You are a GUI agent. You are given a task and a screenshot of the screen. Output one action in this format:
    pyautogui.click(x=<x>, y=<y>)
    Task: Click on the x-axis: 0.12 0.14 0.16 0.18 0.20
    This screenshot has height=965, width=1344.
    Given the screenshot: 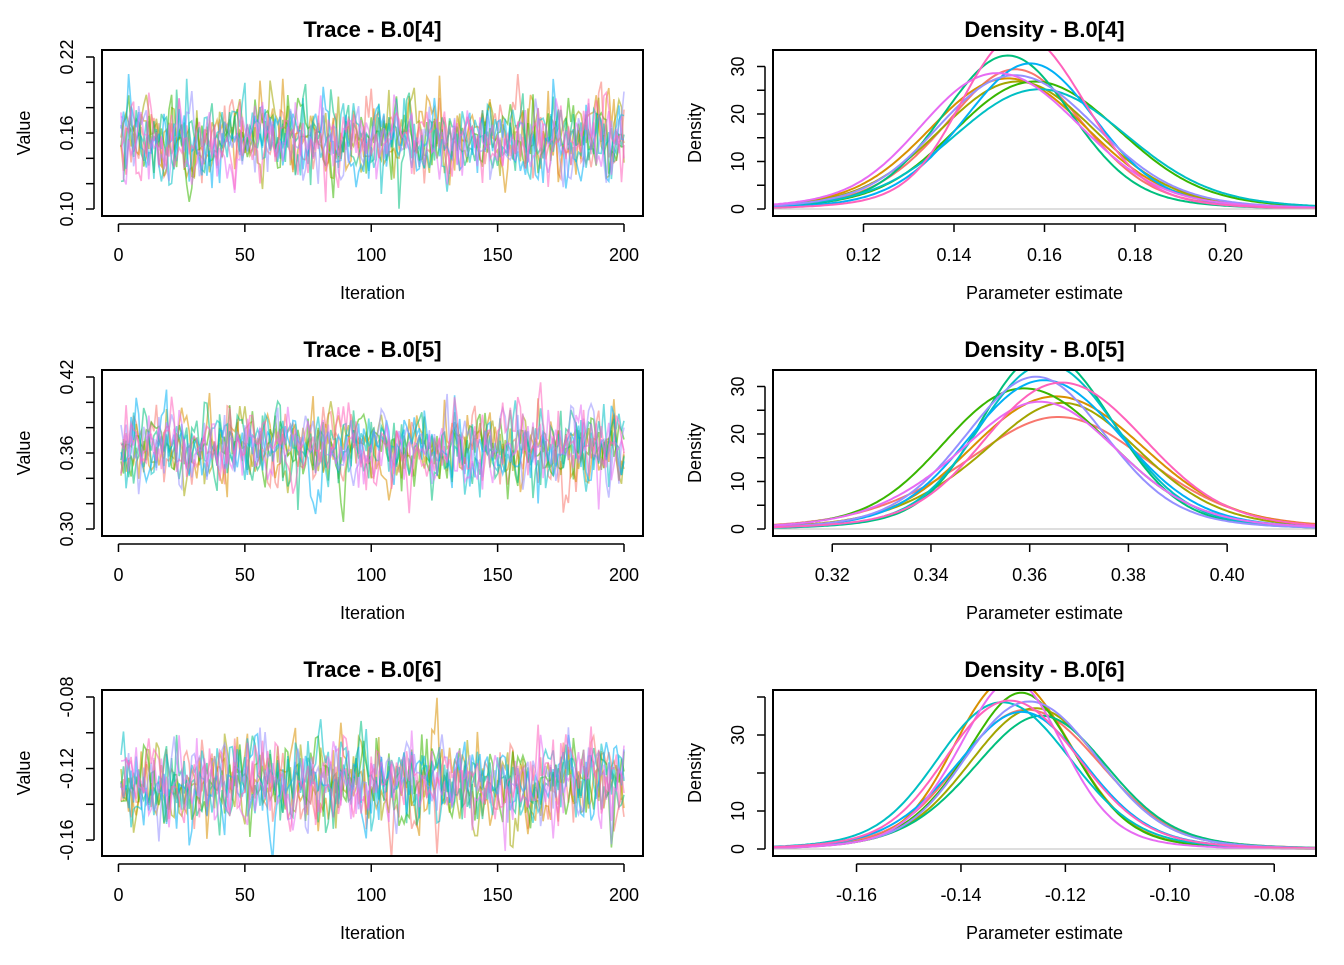 What is the action you would take?
    pyautogui.click(x=1044, y=244)
    